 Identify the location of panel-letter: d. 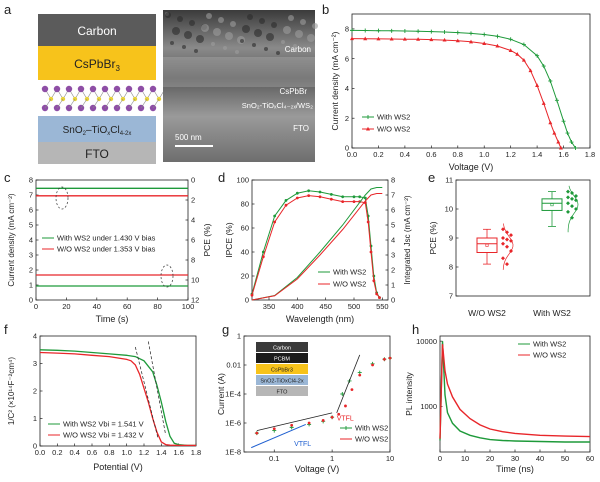
(221, 177).